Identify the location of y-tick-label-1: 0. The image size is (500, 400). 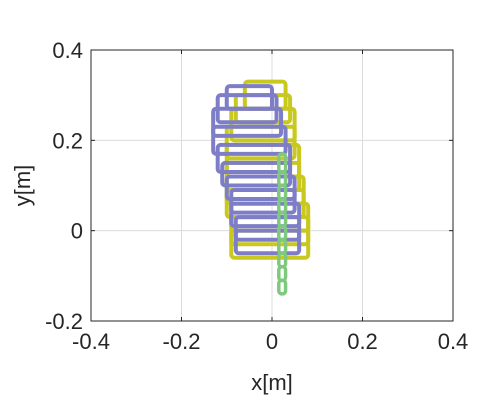
(77, 231).